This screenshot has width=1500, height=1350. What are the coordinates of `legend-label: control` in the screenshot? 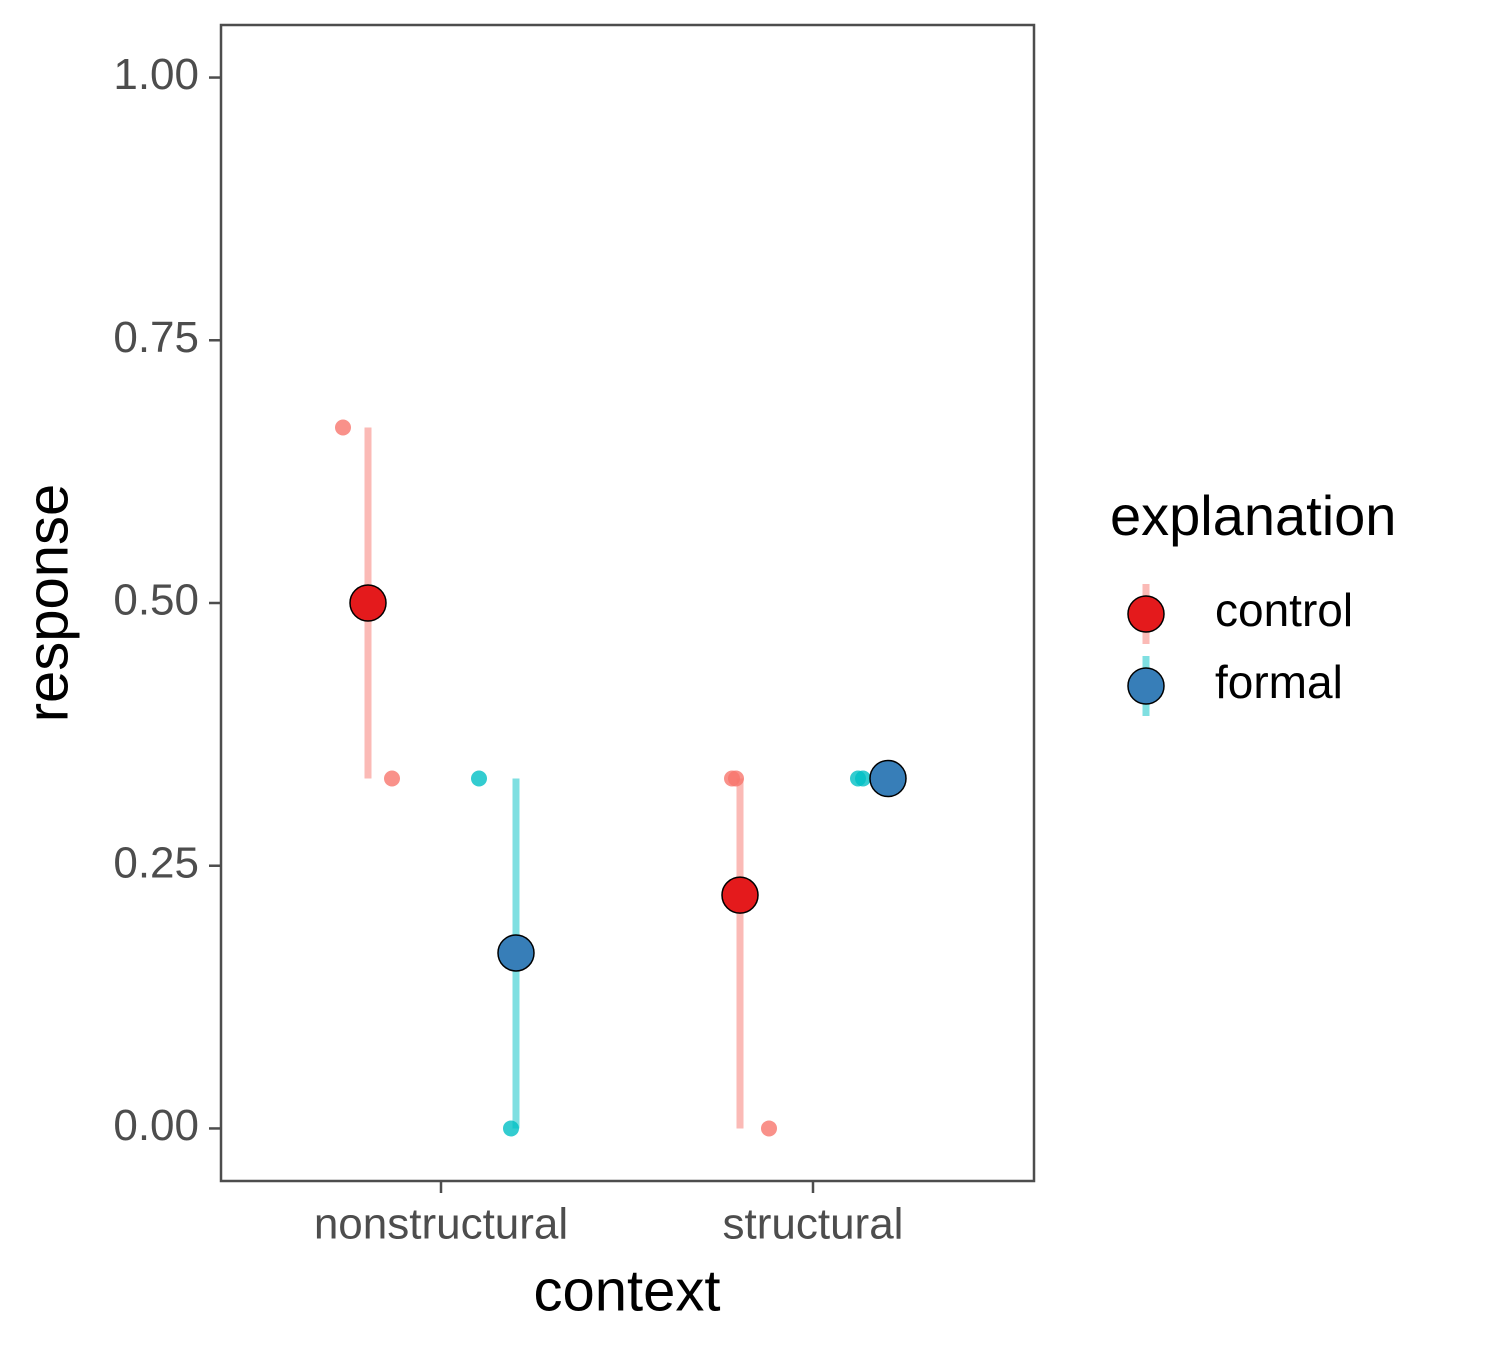 It's located at (1284, 610).